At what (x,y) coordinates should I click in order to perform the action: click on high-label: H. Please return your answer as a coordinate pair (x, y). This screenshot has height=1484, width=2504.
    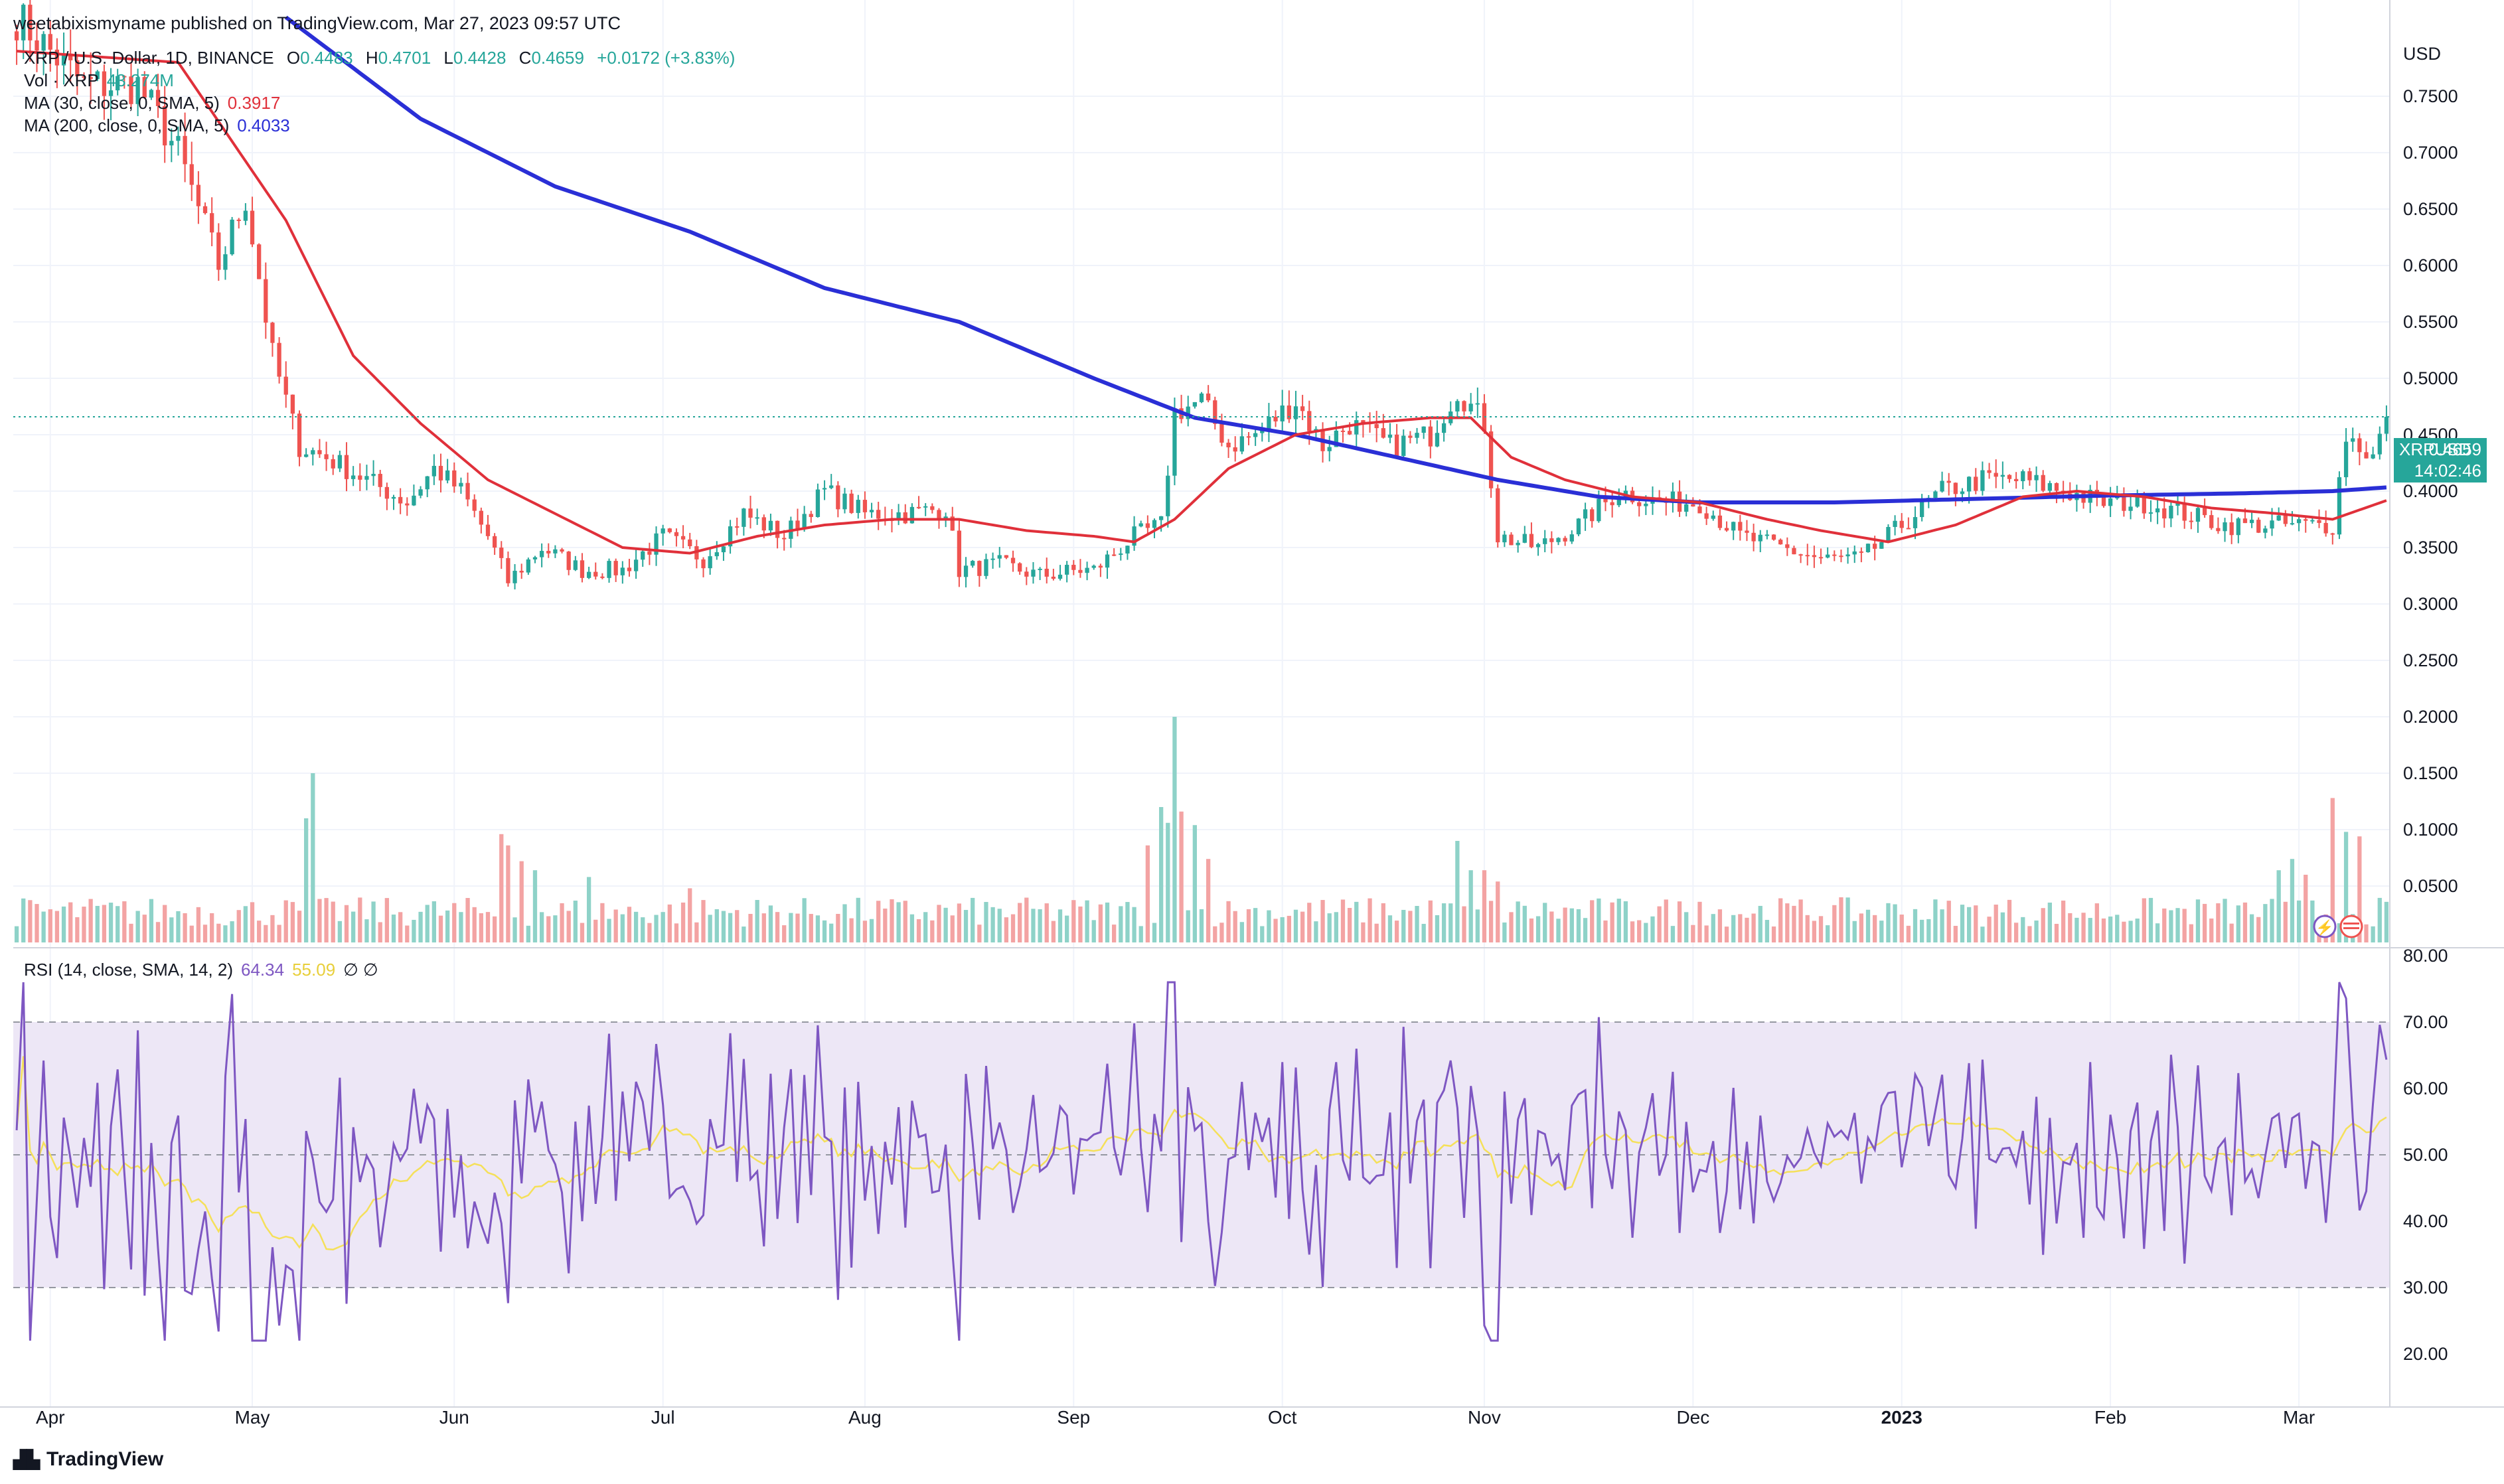
    Looking at the image, I should click on (372, 58).